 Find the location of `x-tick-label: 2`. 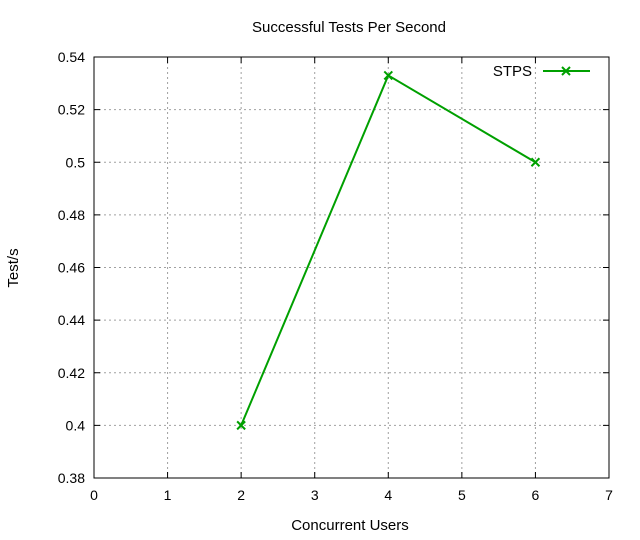

x-tick-label: 2 is located at coordinates (241, 495).